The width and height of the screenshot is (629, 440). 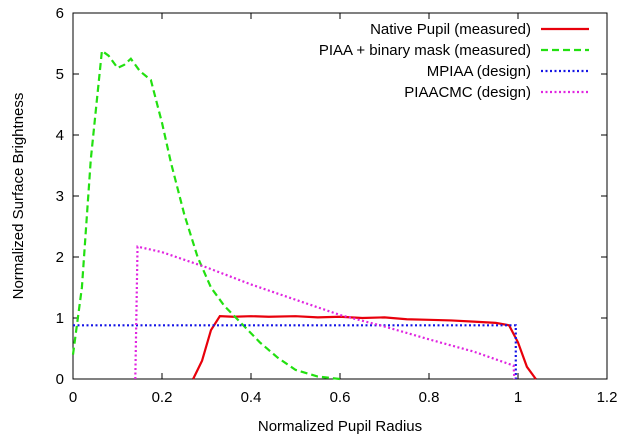 What do you see at coordinates (60, 257) in the screenshot?
I see `y-tick-label: 2` at bounding box center [60, 257].